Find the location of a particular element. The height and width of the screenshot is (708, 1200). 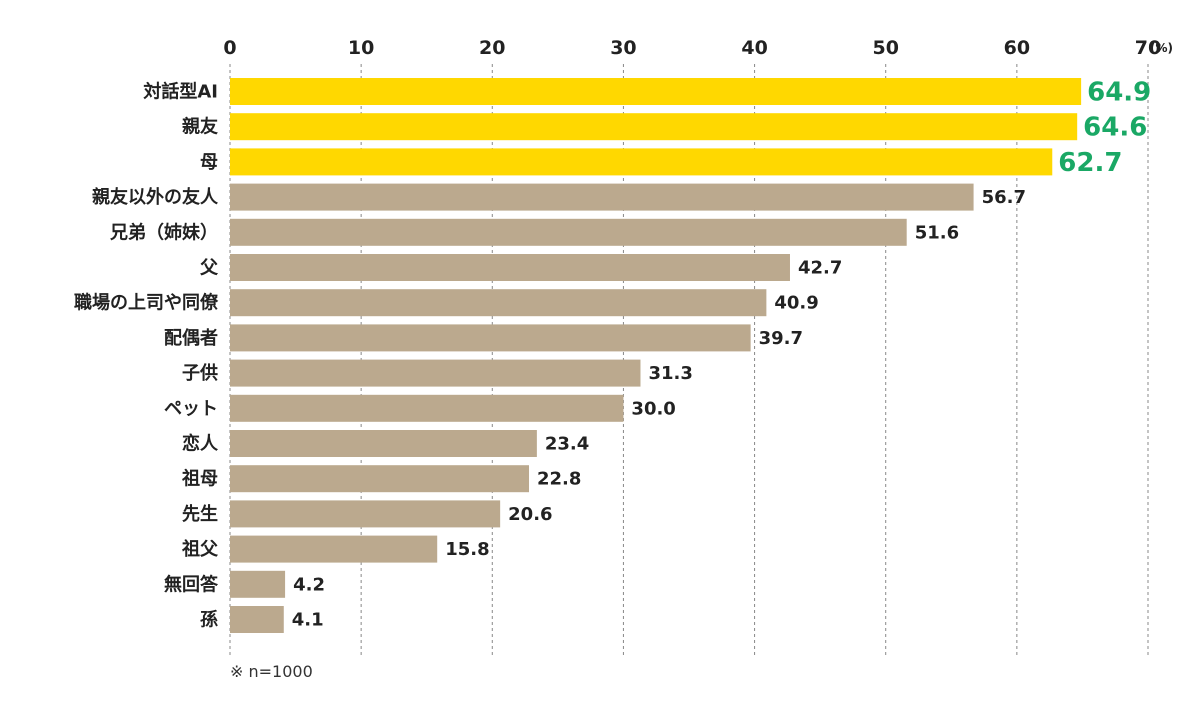

category-label: 兄弟（姉妹） is located at coordinates (163, 232).